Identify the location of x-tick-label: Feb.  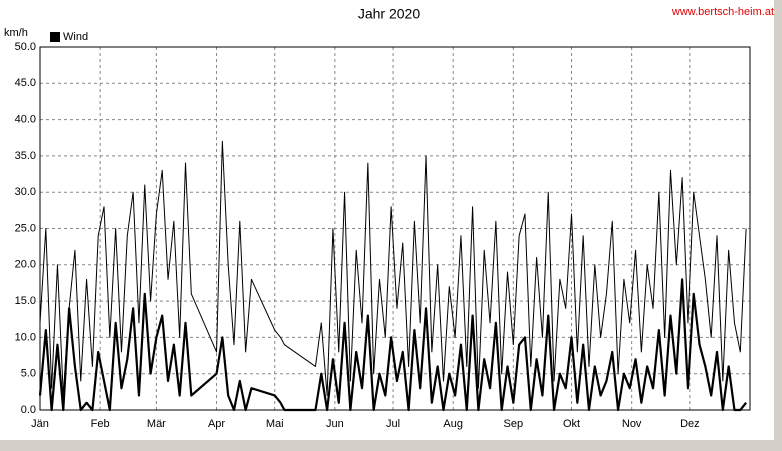
(100, 424).